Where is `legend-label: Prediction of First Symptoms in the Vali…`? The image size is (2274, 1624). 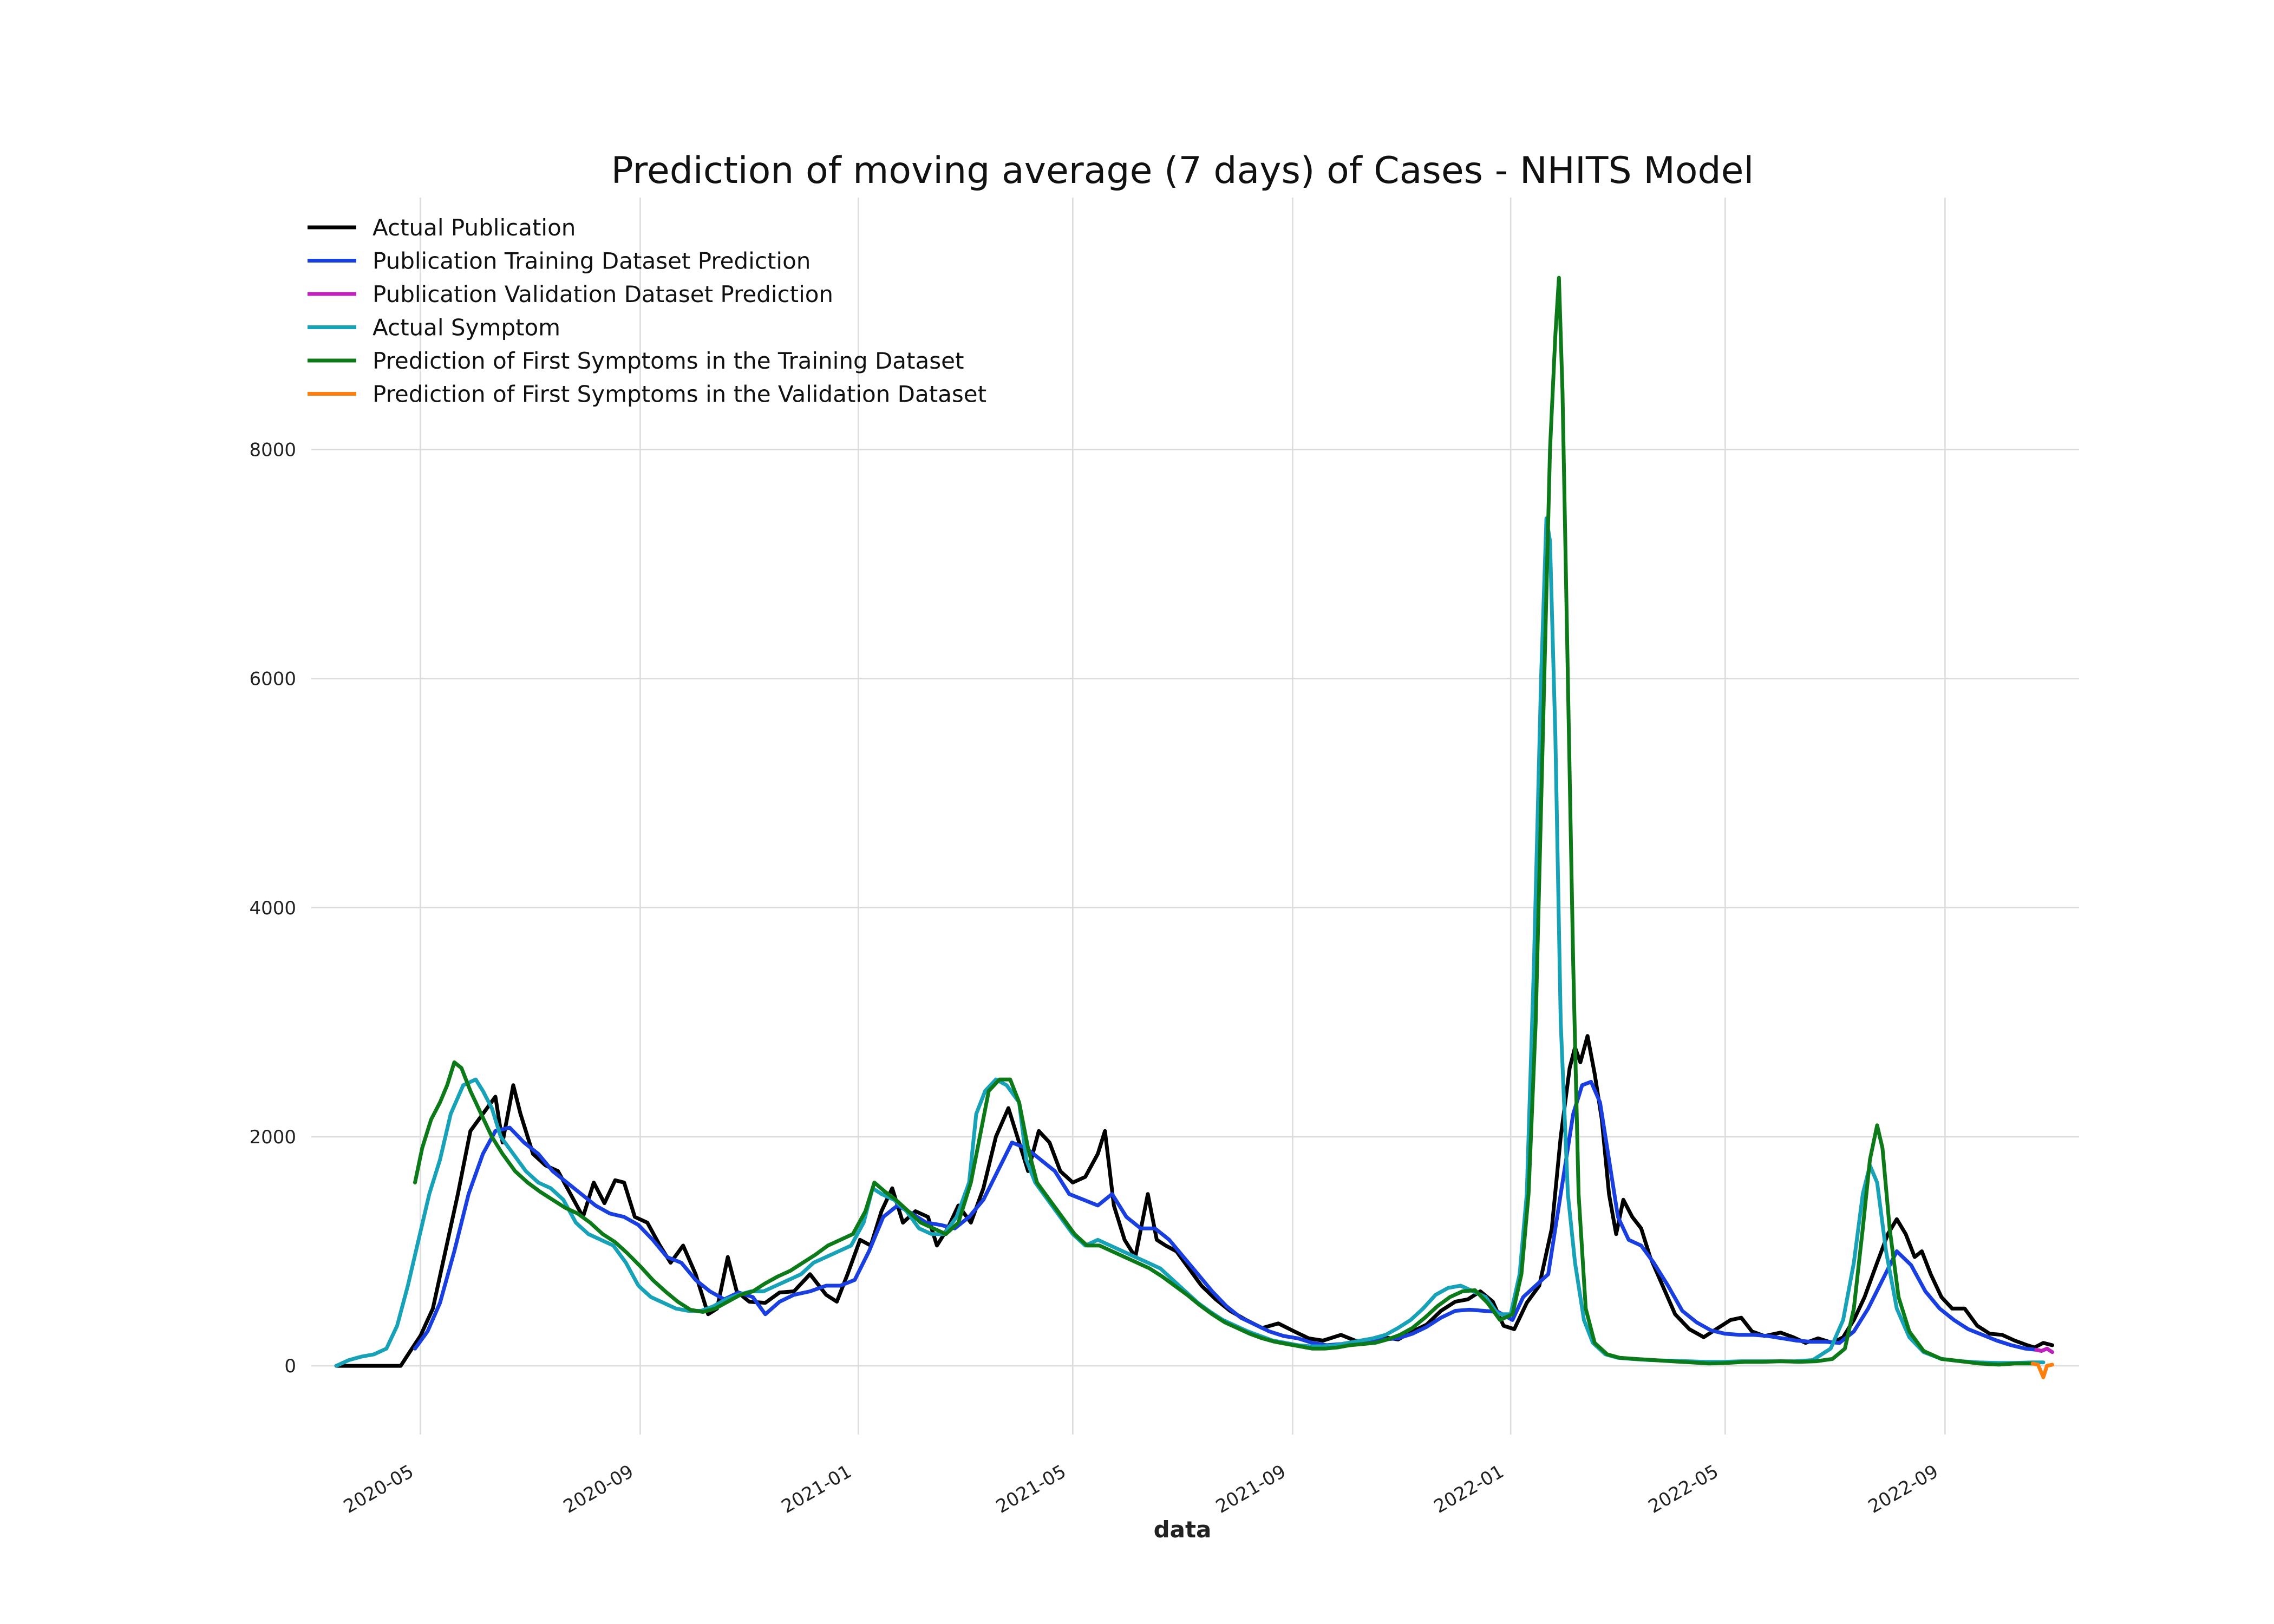 legend-label: Prediction of First Symptoms in the Vali… is located at coordinates (680, 394).